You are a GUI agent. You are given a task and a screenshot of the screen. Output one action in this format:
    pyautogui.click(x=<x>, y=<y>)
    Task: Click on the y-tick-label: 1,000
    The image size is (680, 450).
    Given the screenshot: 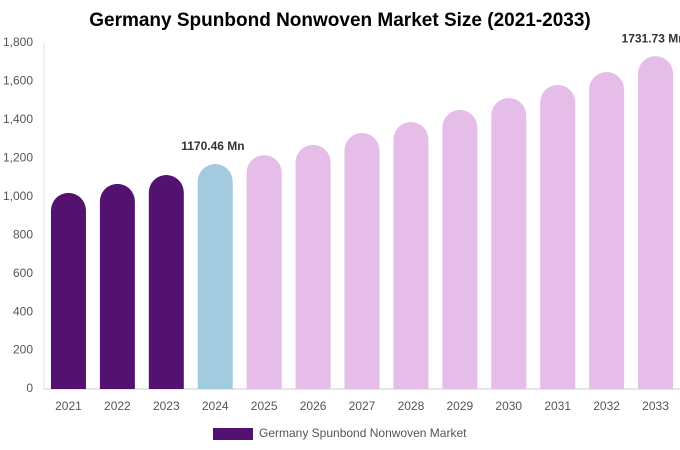 What is the action you would take?
    pyautogui.click(x=18, y=196)
    